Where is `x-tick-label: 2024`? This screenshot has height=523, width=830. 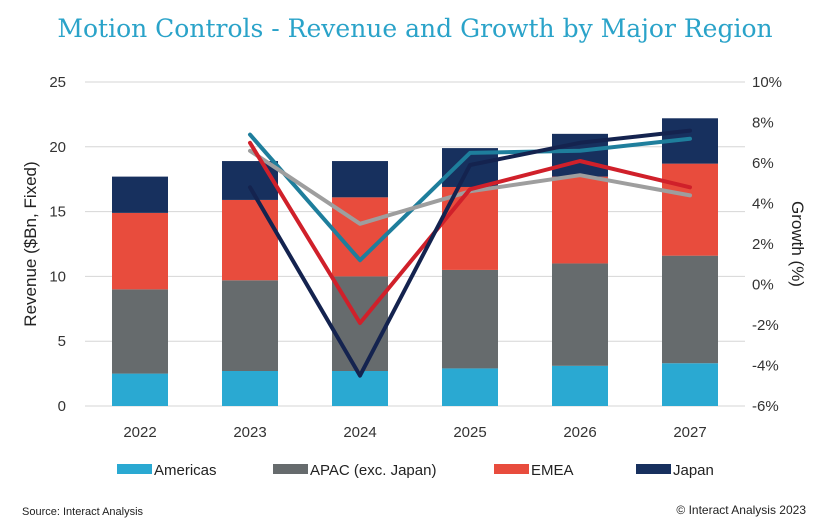
x-tick-label: 2024 is located at coordinates (359, 432).